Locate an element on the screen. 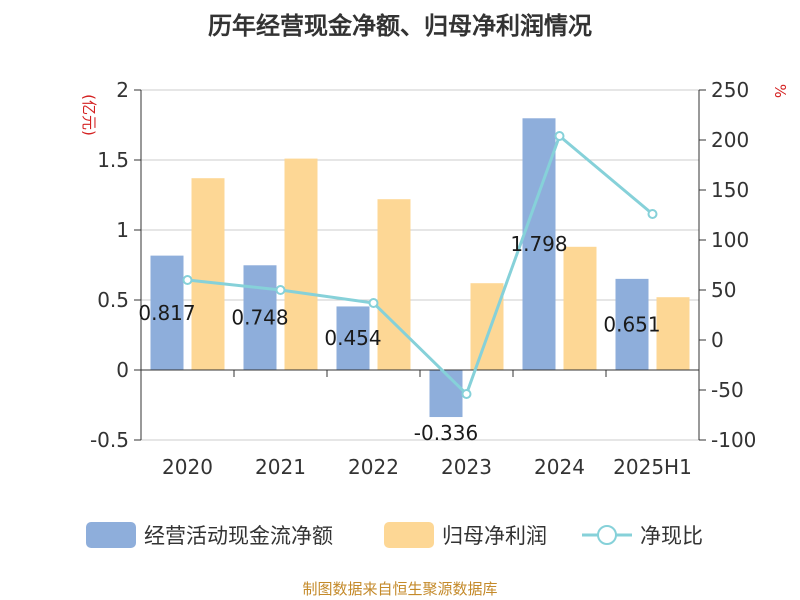  left-tick-label: 1 is located at coordinates (122, 230).